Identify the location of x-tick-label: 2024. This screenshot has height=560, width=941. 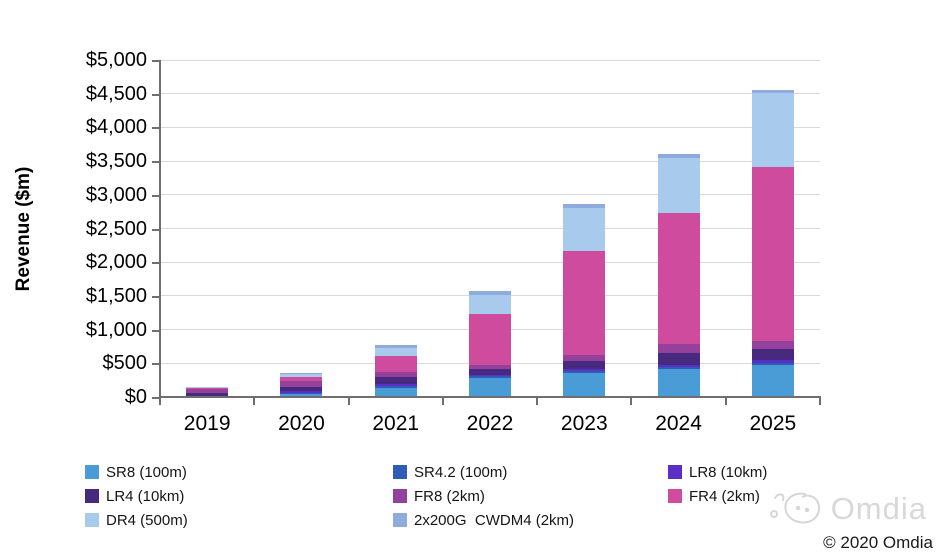
(678, 423).